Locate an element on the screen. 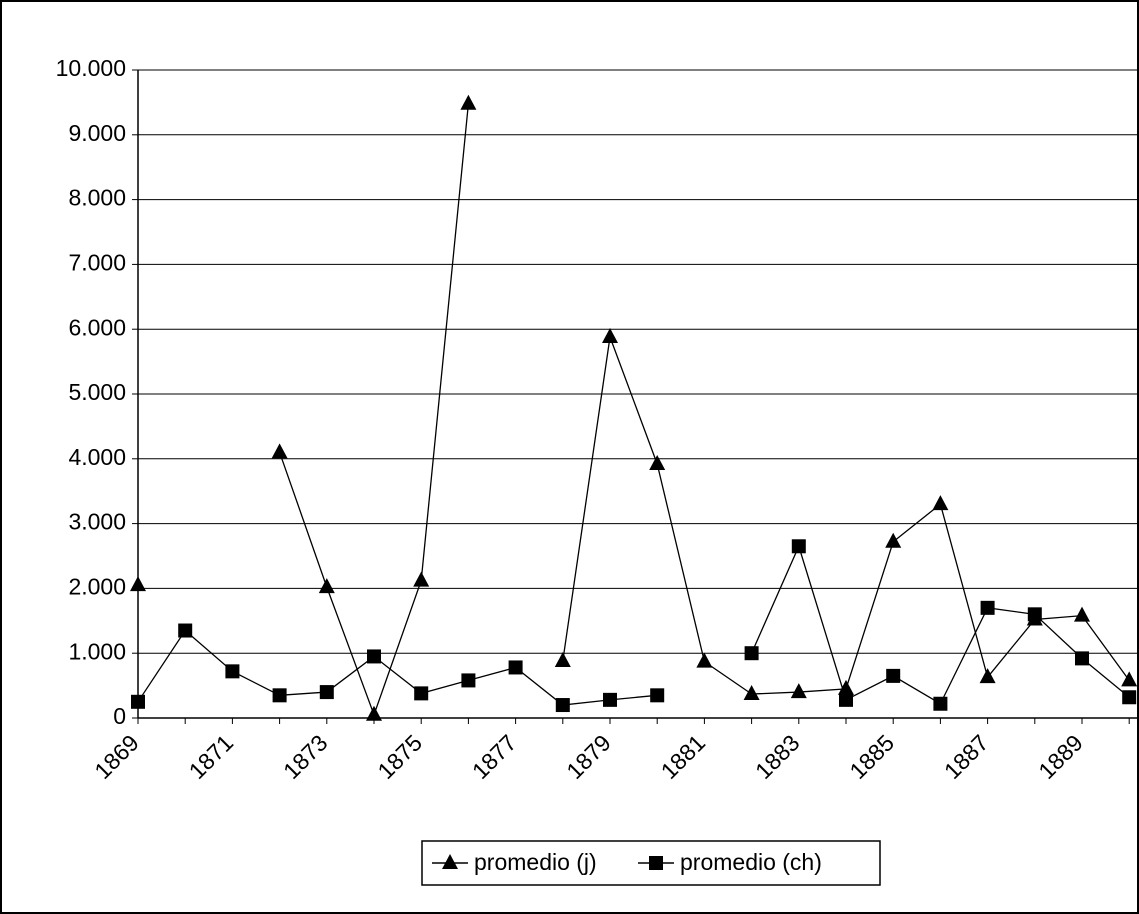 The height and width of the screenshot is (914, 1139). y-tick-label: 4.000 is located at coordinates (97, 457).